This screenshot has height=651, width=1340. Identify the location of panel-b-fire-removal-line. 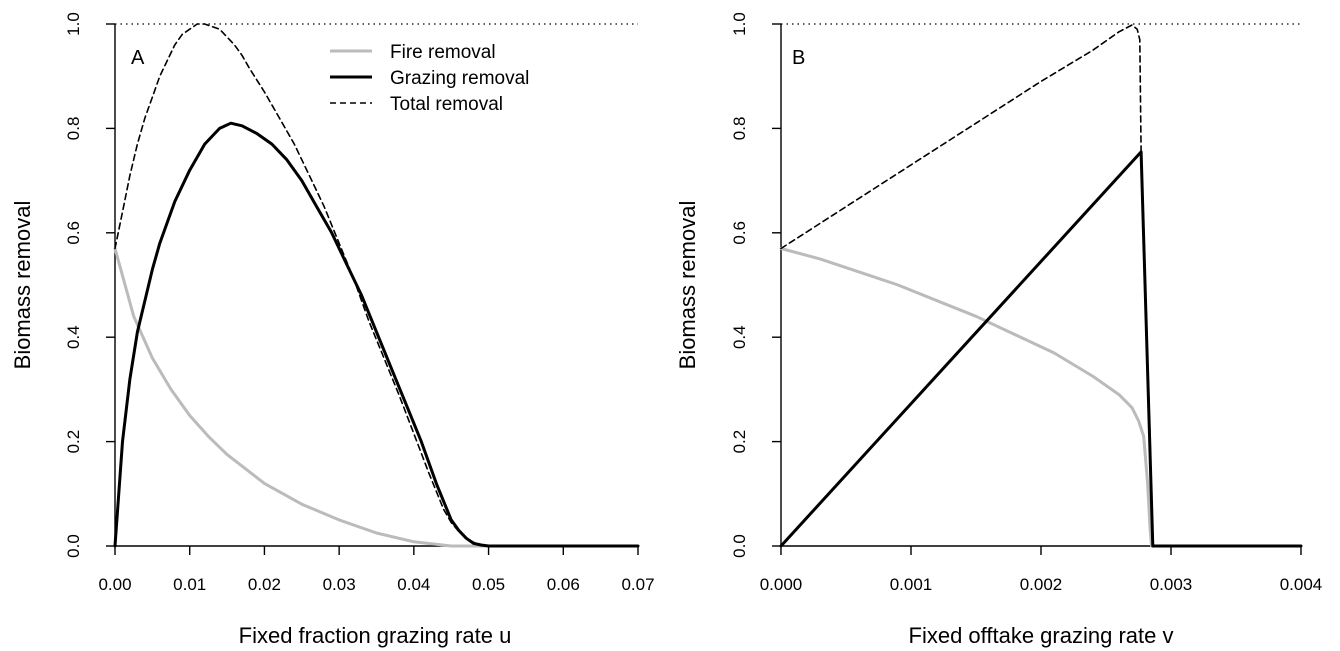
(966, 397).